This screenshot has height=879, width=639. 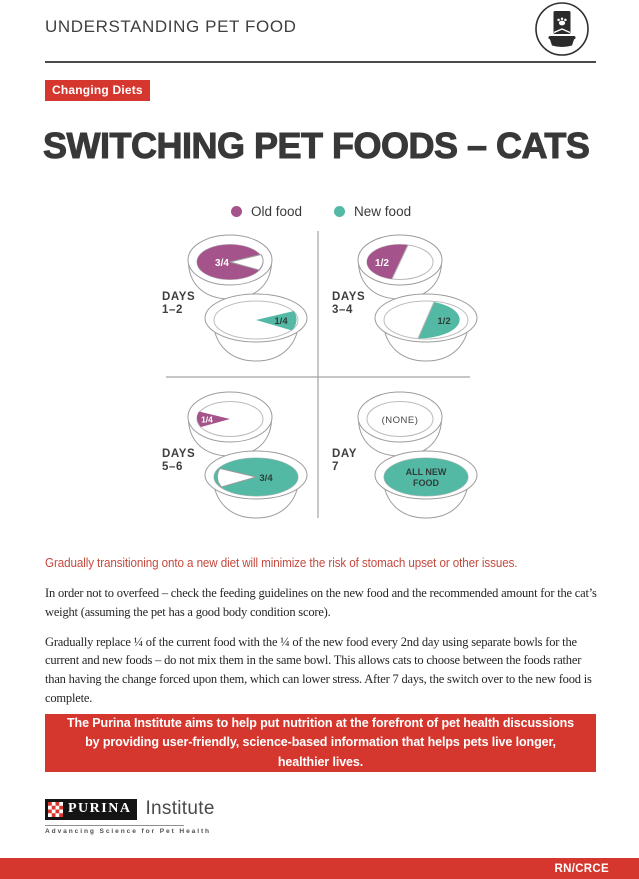 What do you see at coordinates (172, 467) in the screenshot?
I see `day-range: 5–6` at bounding box center [172, 467].